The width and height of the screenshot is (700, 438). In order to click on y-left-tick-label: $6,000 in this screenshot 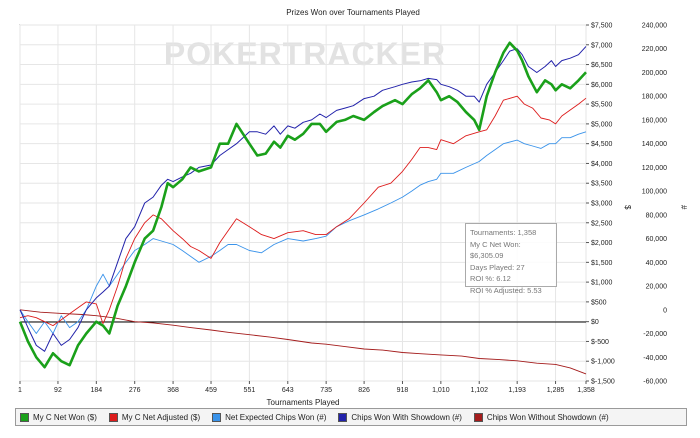, I will do `click(602, 85)`.